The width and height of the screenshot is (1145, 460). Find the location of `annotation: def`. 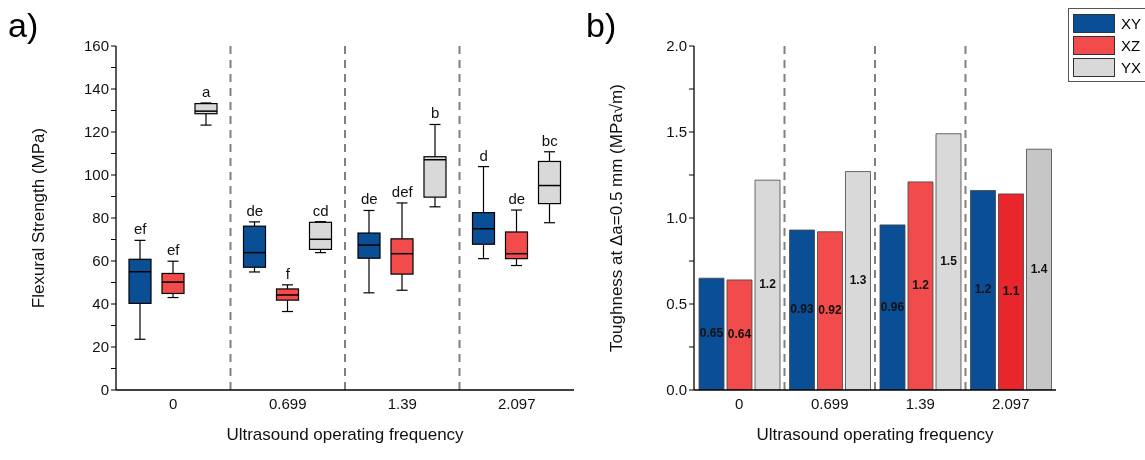

annotation: def is located at coordinates (402, 191).